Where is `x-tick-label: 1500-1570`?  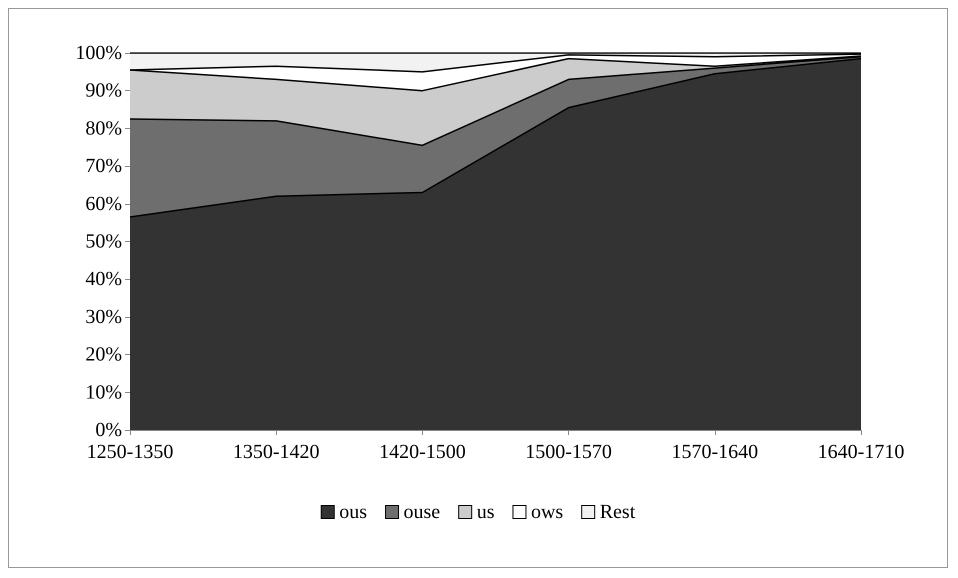 x-tick-label: 1500-1570 is located at coordinates (568, 452).